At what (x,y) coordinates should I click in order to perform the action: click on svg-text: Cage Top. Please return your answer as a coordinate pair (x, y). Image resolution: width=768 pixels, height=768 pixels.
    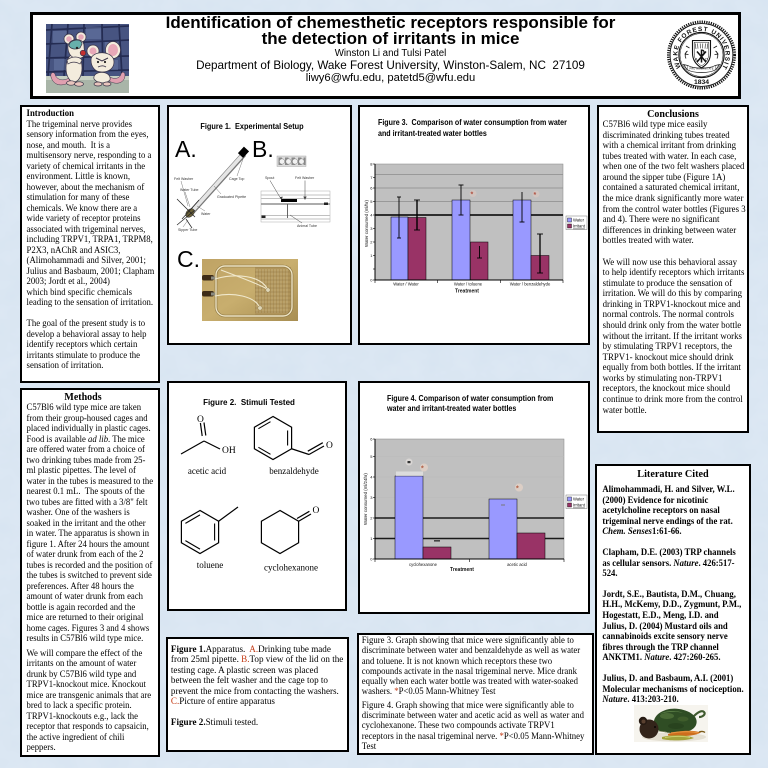
    Looking at the image, I should click on (236, 179).